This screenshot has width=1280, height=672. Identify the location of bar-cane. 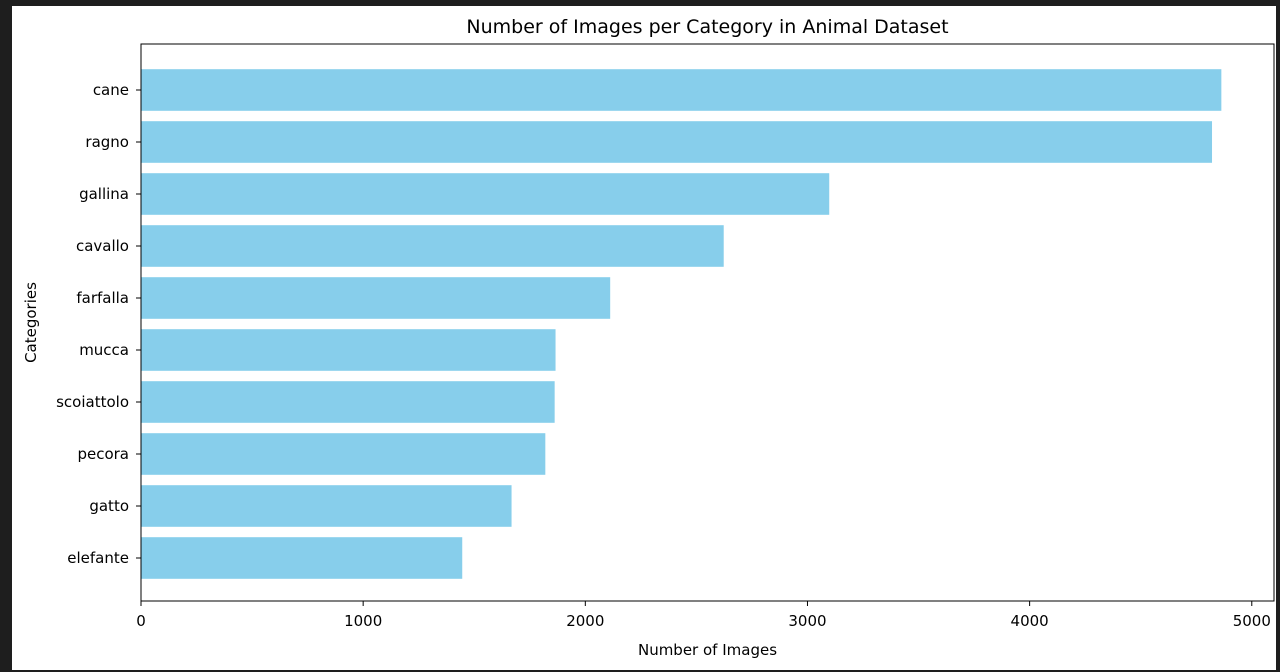
(681, 90).